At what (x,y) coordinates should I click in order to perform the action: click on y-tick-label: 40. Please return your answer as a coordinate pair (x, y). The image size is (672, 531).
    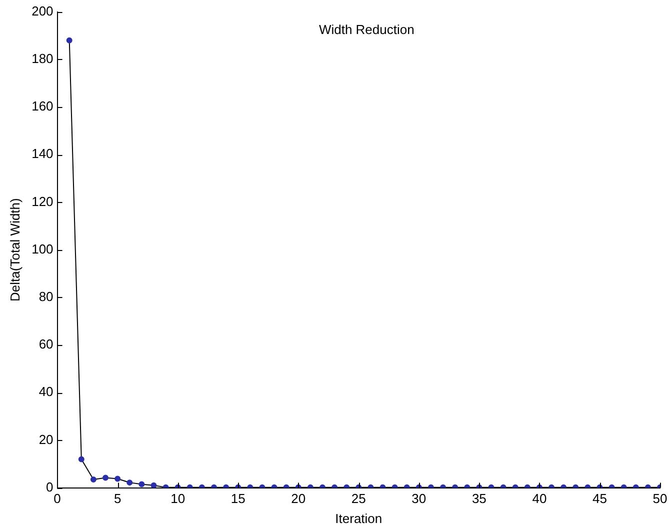
    Looking at the image, I should click on (46, 392).